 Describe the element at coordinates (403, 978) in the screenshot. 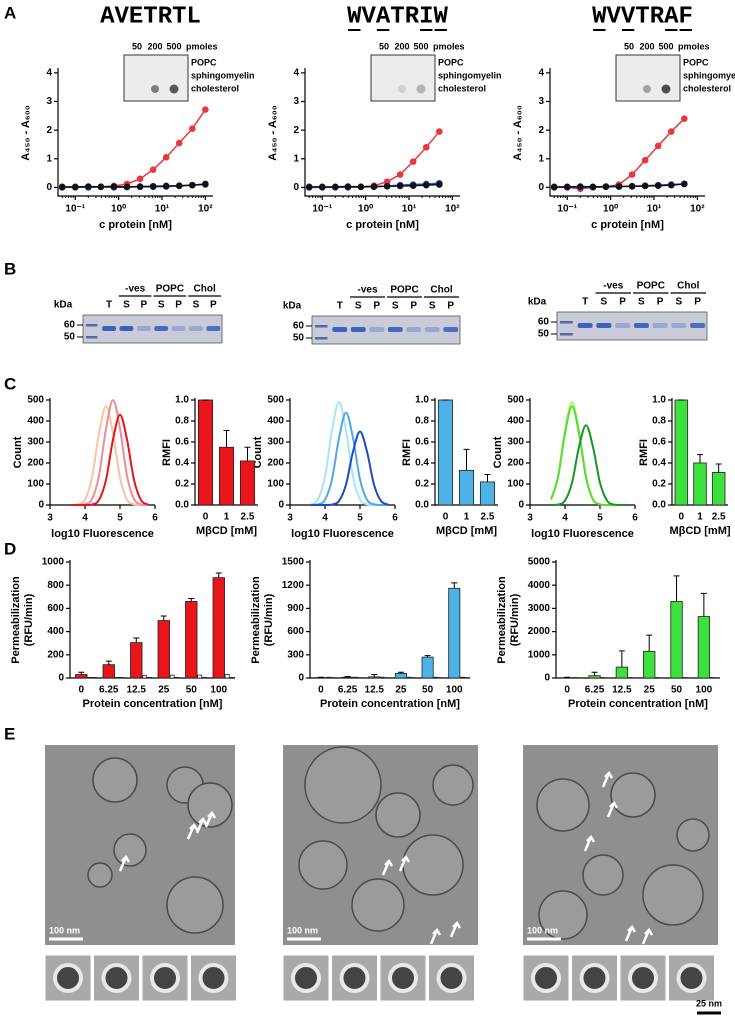

I see `ring` at that location.